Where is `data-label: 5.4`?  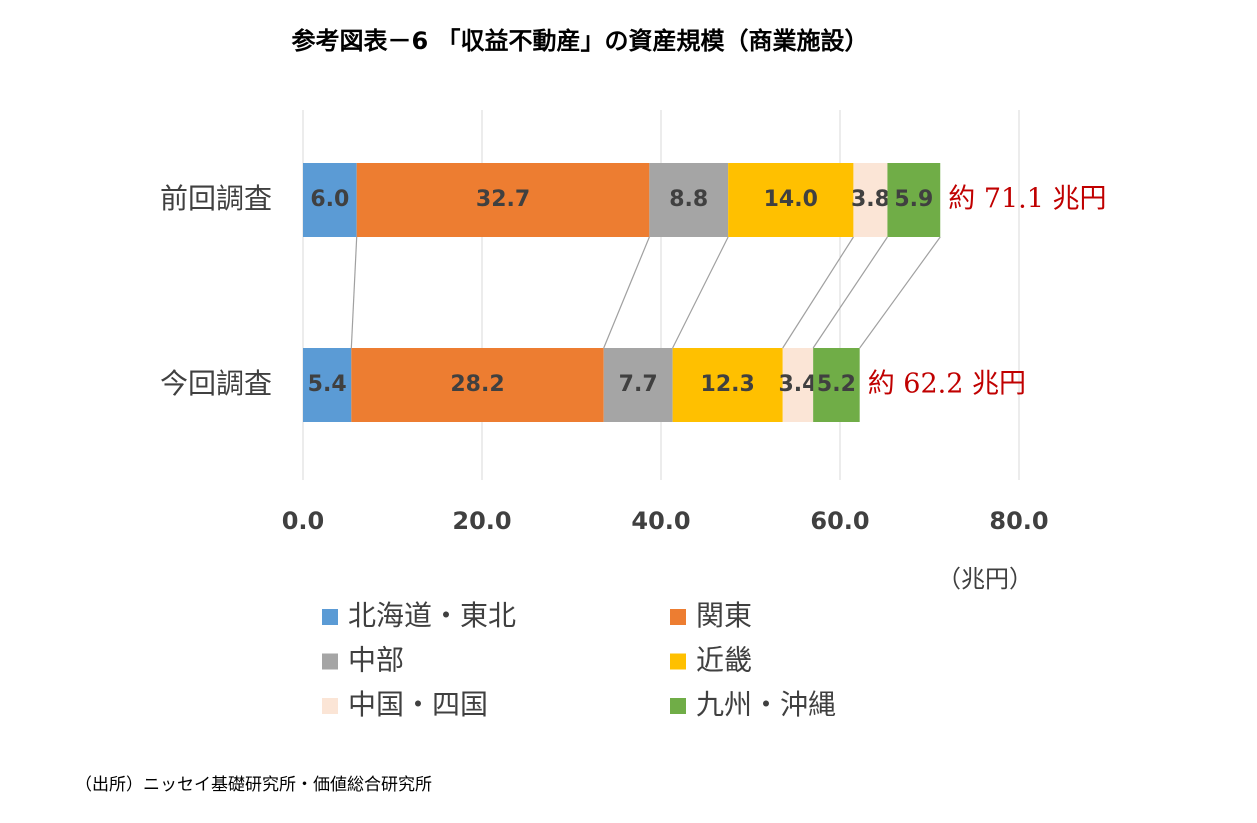
data-label: 5.4 is located at coordinates (327, 384).